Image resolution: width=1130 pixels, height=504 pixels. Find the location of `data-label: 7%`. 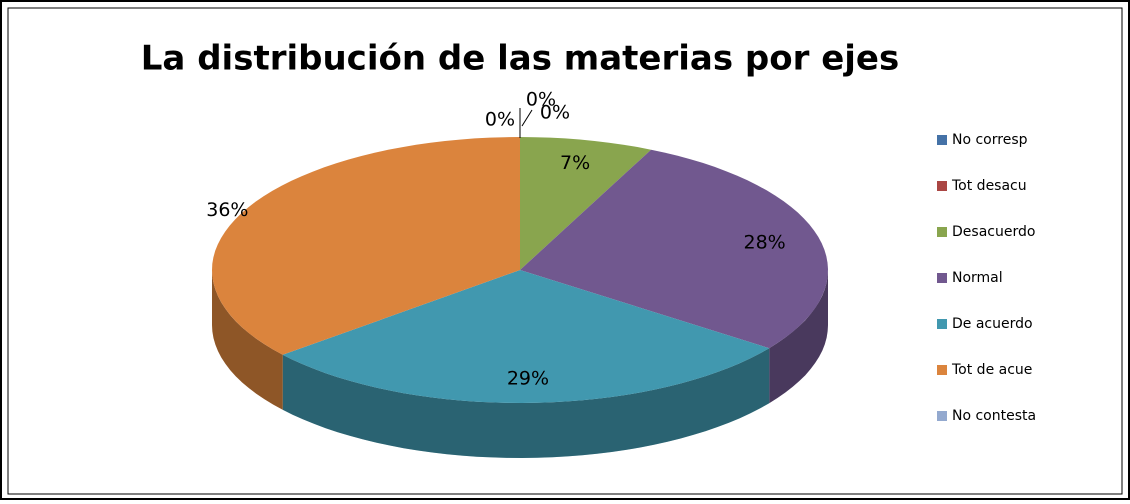

data-label: 7% is located at coordinates (575, 163).